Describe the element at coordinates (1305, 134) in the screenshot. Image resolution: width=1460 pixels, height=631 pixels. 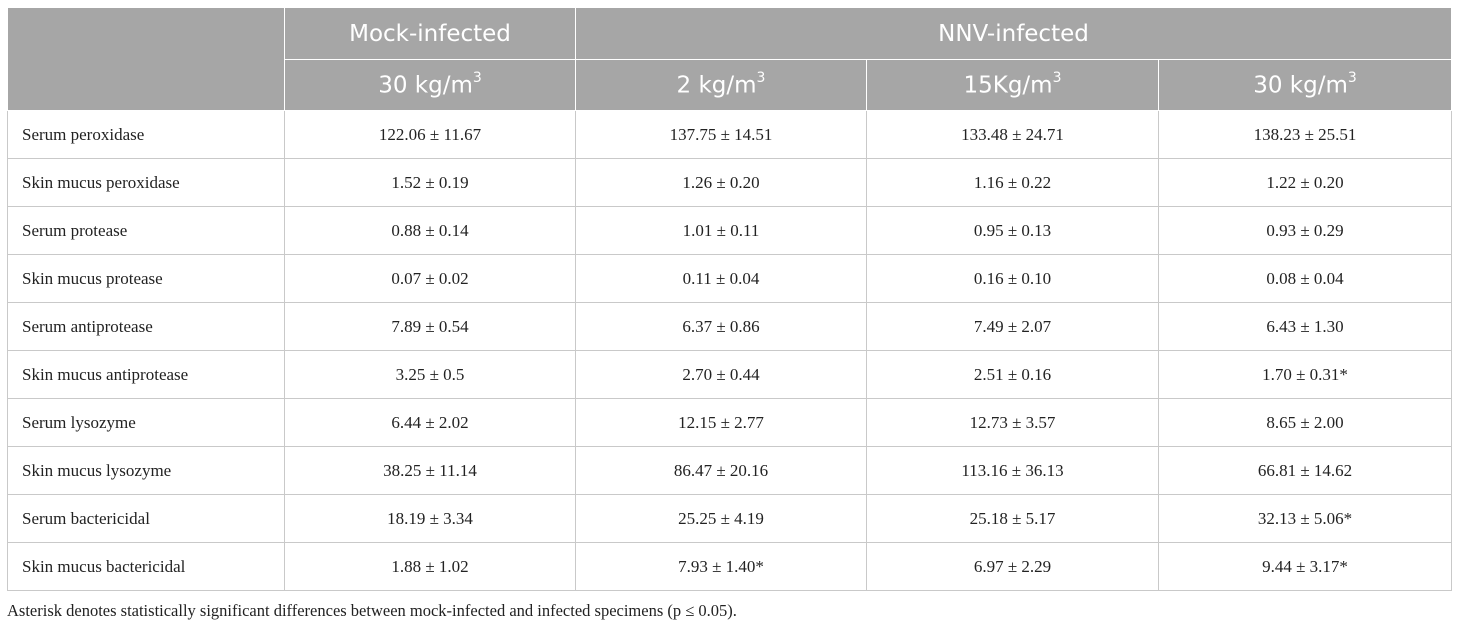
I see `table-cell-value: 138.23 ± 25.51` at that location.